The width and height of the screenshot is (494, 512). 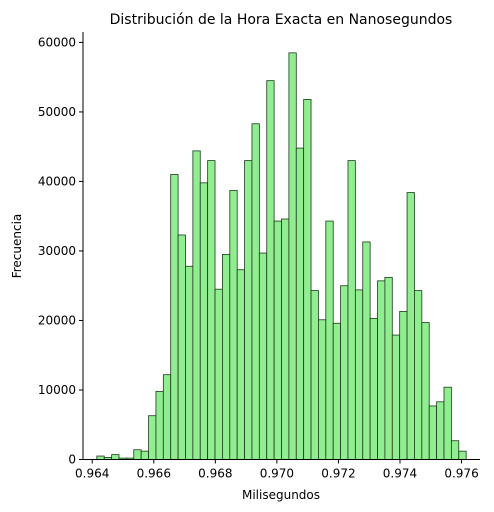 I want to click on y-tick-label: 0, so click(x=72, y=460).